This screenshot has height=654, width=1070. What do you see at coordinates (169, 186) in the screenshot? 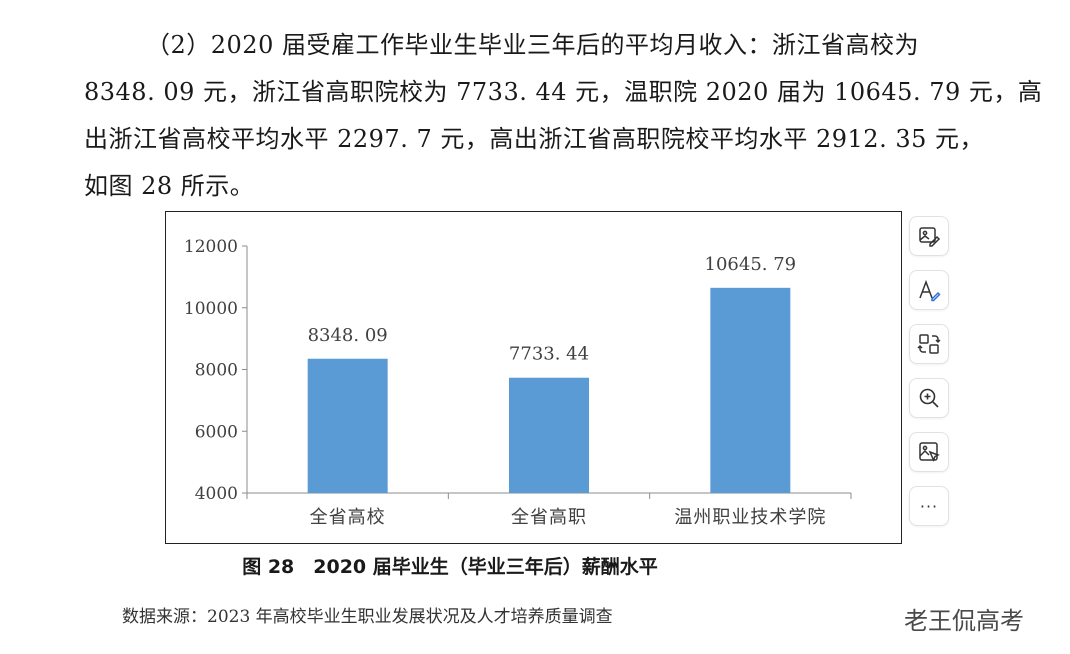
I see `paragraph-line: 如图 28 所示。` at bounding box center [169, 186].